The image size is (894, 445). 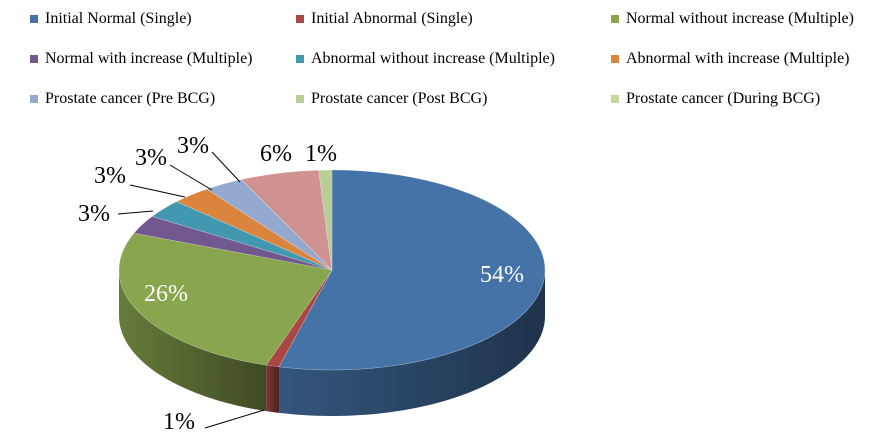 I want to click on legend-label: Abnormal without increase (Multiple), so click(x=433, y=58).